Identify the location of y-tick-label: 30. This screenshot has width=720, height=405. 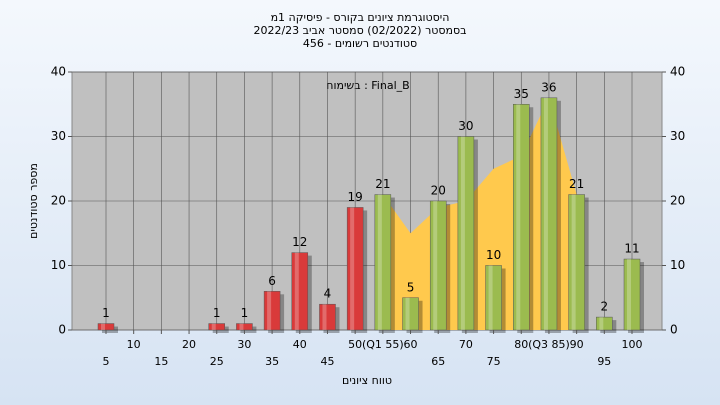
(58, 136).